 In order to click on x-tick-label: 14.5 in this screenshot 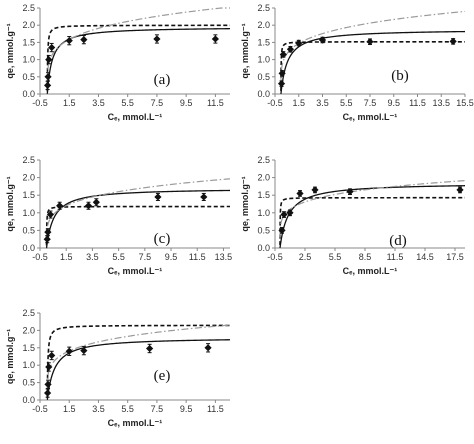, I will do `click(425, 257)`.